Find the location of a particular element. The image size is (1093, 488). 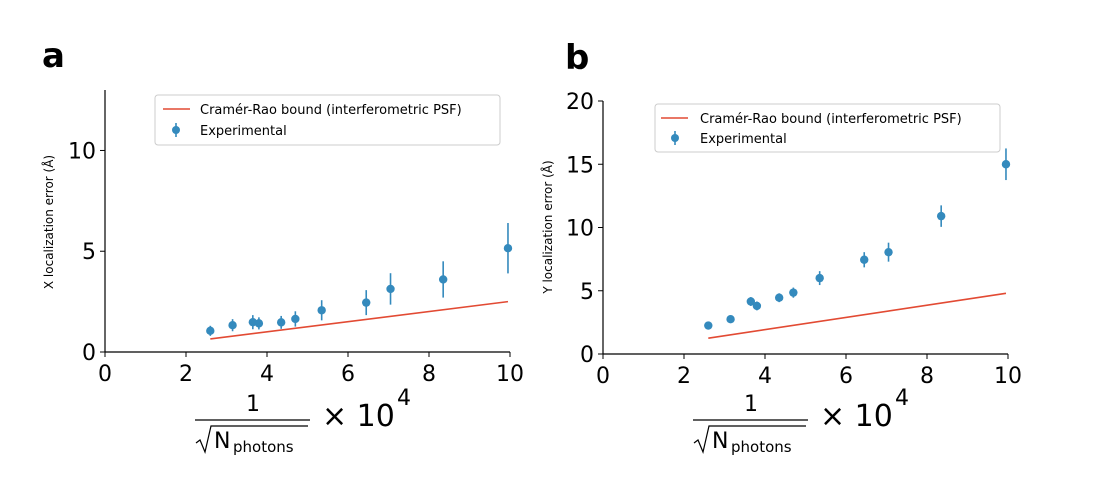

panel-a-xlabel-subscript: photons is located at coordinates (263, 447).